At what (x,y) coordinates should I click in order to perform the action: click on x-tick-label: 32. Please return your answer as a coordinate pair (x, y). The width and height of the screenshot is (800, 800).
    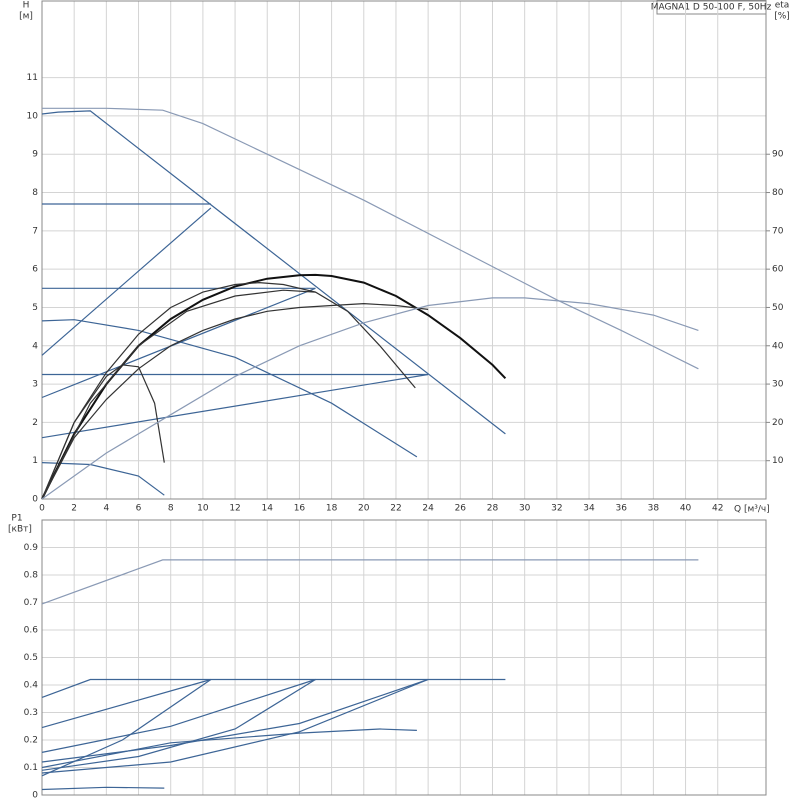
    Looking at the image, I should click on (556, 509).